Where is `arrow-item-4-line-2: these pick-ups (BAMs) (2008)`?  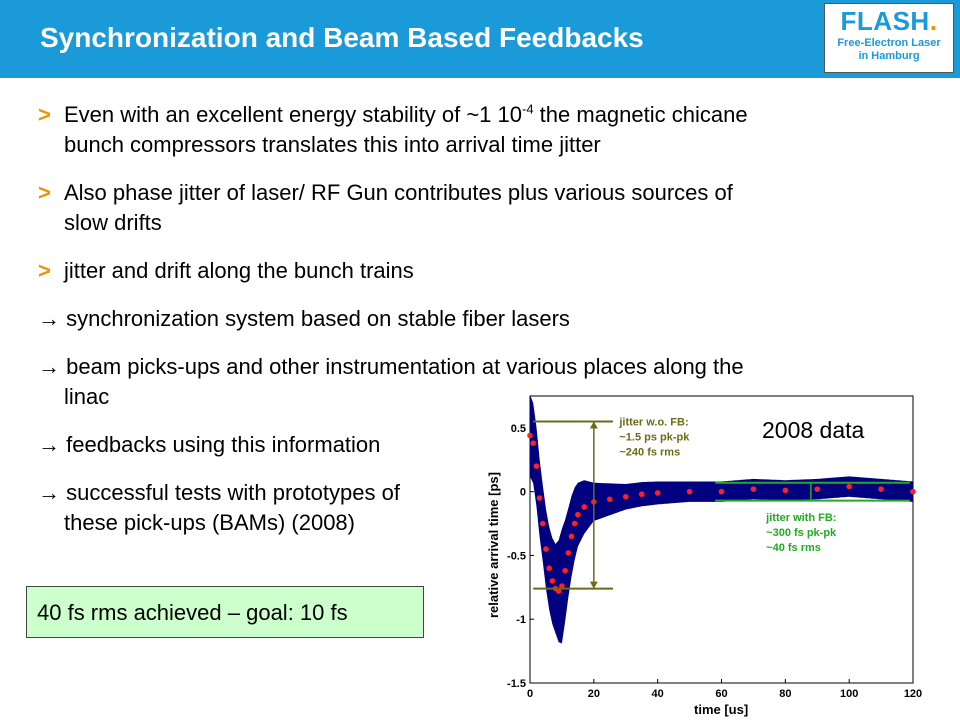 arrow-item-4-line-2: these pick-ups (BAMs) (2008) is located at coordinates (209, 522).